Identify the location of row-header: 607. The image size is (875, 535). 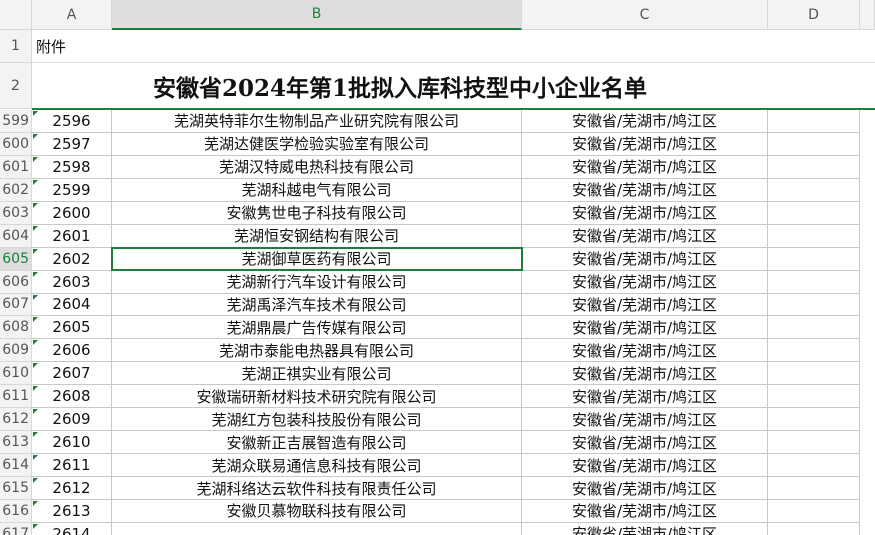
(16, 305).